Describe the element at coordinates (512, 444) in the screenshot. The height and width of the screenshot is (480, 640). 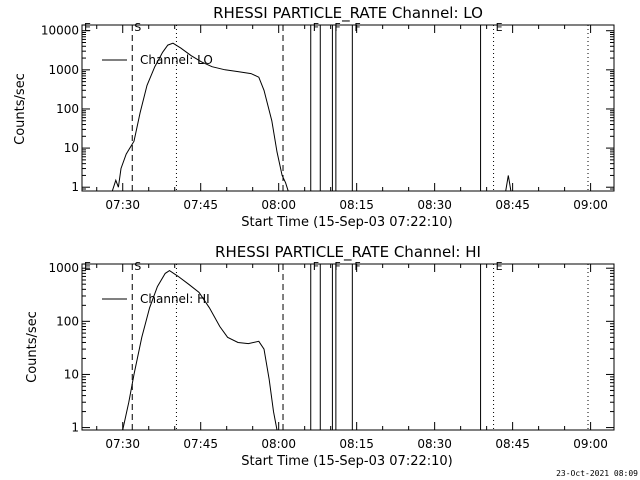
I see `panel-hi-xtick-label: 08:45` at that location.